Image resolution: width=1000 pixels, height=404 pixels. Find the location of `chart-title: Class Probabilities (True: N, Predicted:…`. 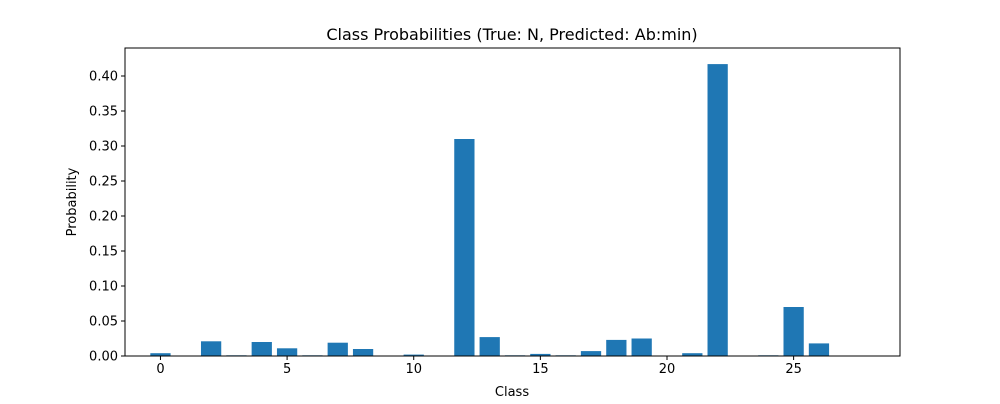

chart-title: Class Probabilities (True: N, Predicted:… is located at coordinates (511, 34).